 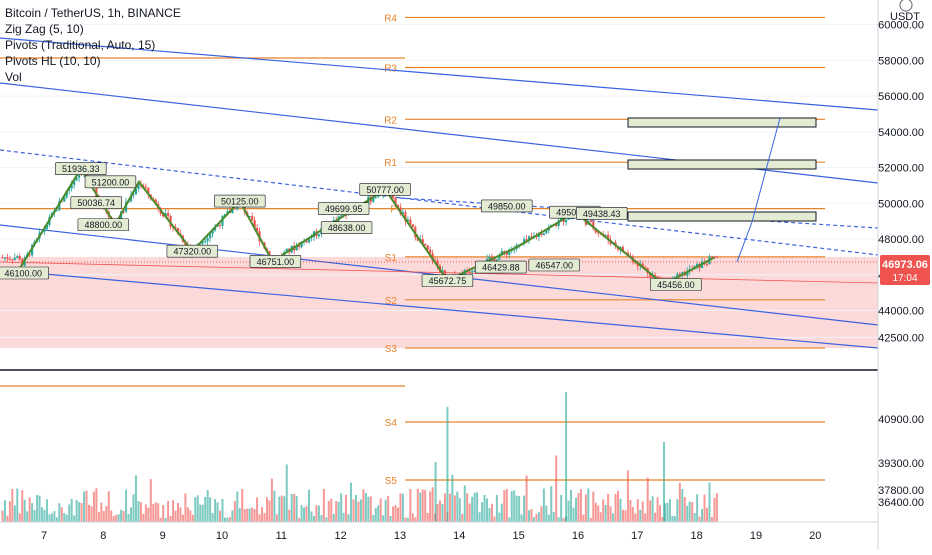 What do you see at coordinates (13, 77) in the screenshot?
I see `legend-vol: Vol` at bounding box center [13, 77].